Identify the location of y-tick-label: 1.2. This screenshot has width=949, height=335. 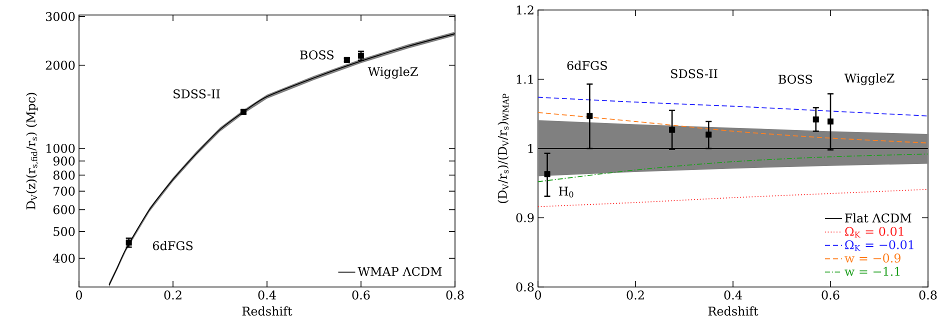
(525, 10).